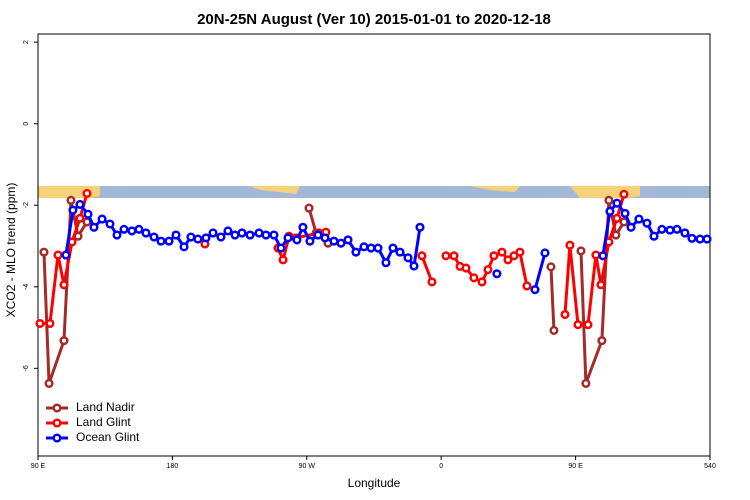 Image resolution: width=750 pixels, height=500 pixels. What do you see at coordinates (441, 466) in the screenshot?
I see `x-tick-label: 0` at bounding box center [441, 466].